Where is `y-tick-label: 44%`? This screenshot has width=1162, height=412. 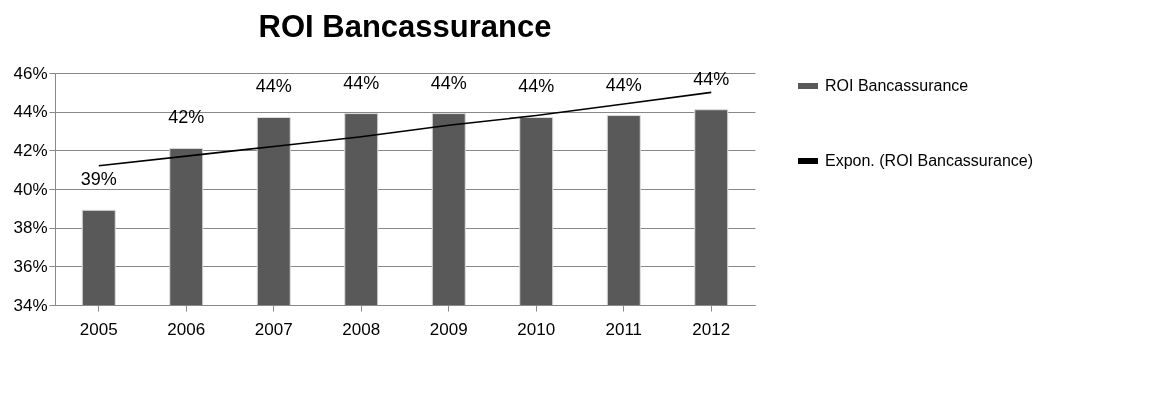 y-tick-label: 44% is located at coordinates (30, 112).